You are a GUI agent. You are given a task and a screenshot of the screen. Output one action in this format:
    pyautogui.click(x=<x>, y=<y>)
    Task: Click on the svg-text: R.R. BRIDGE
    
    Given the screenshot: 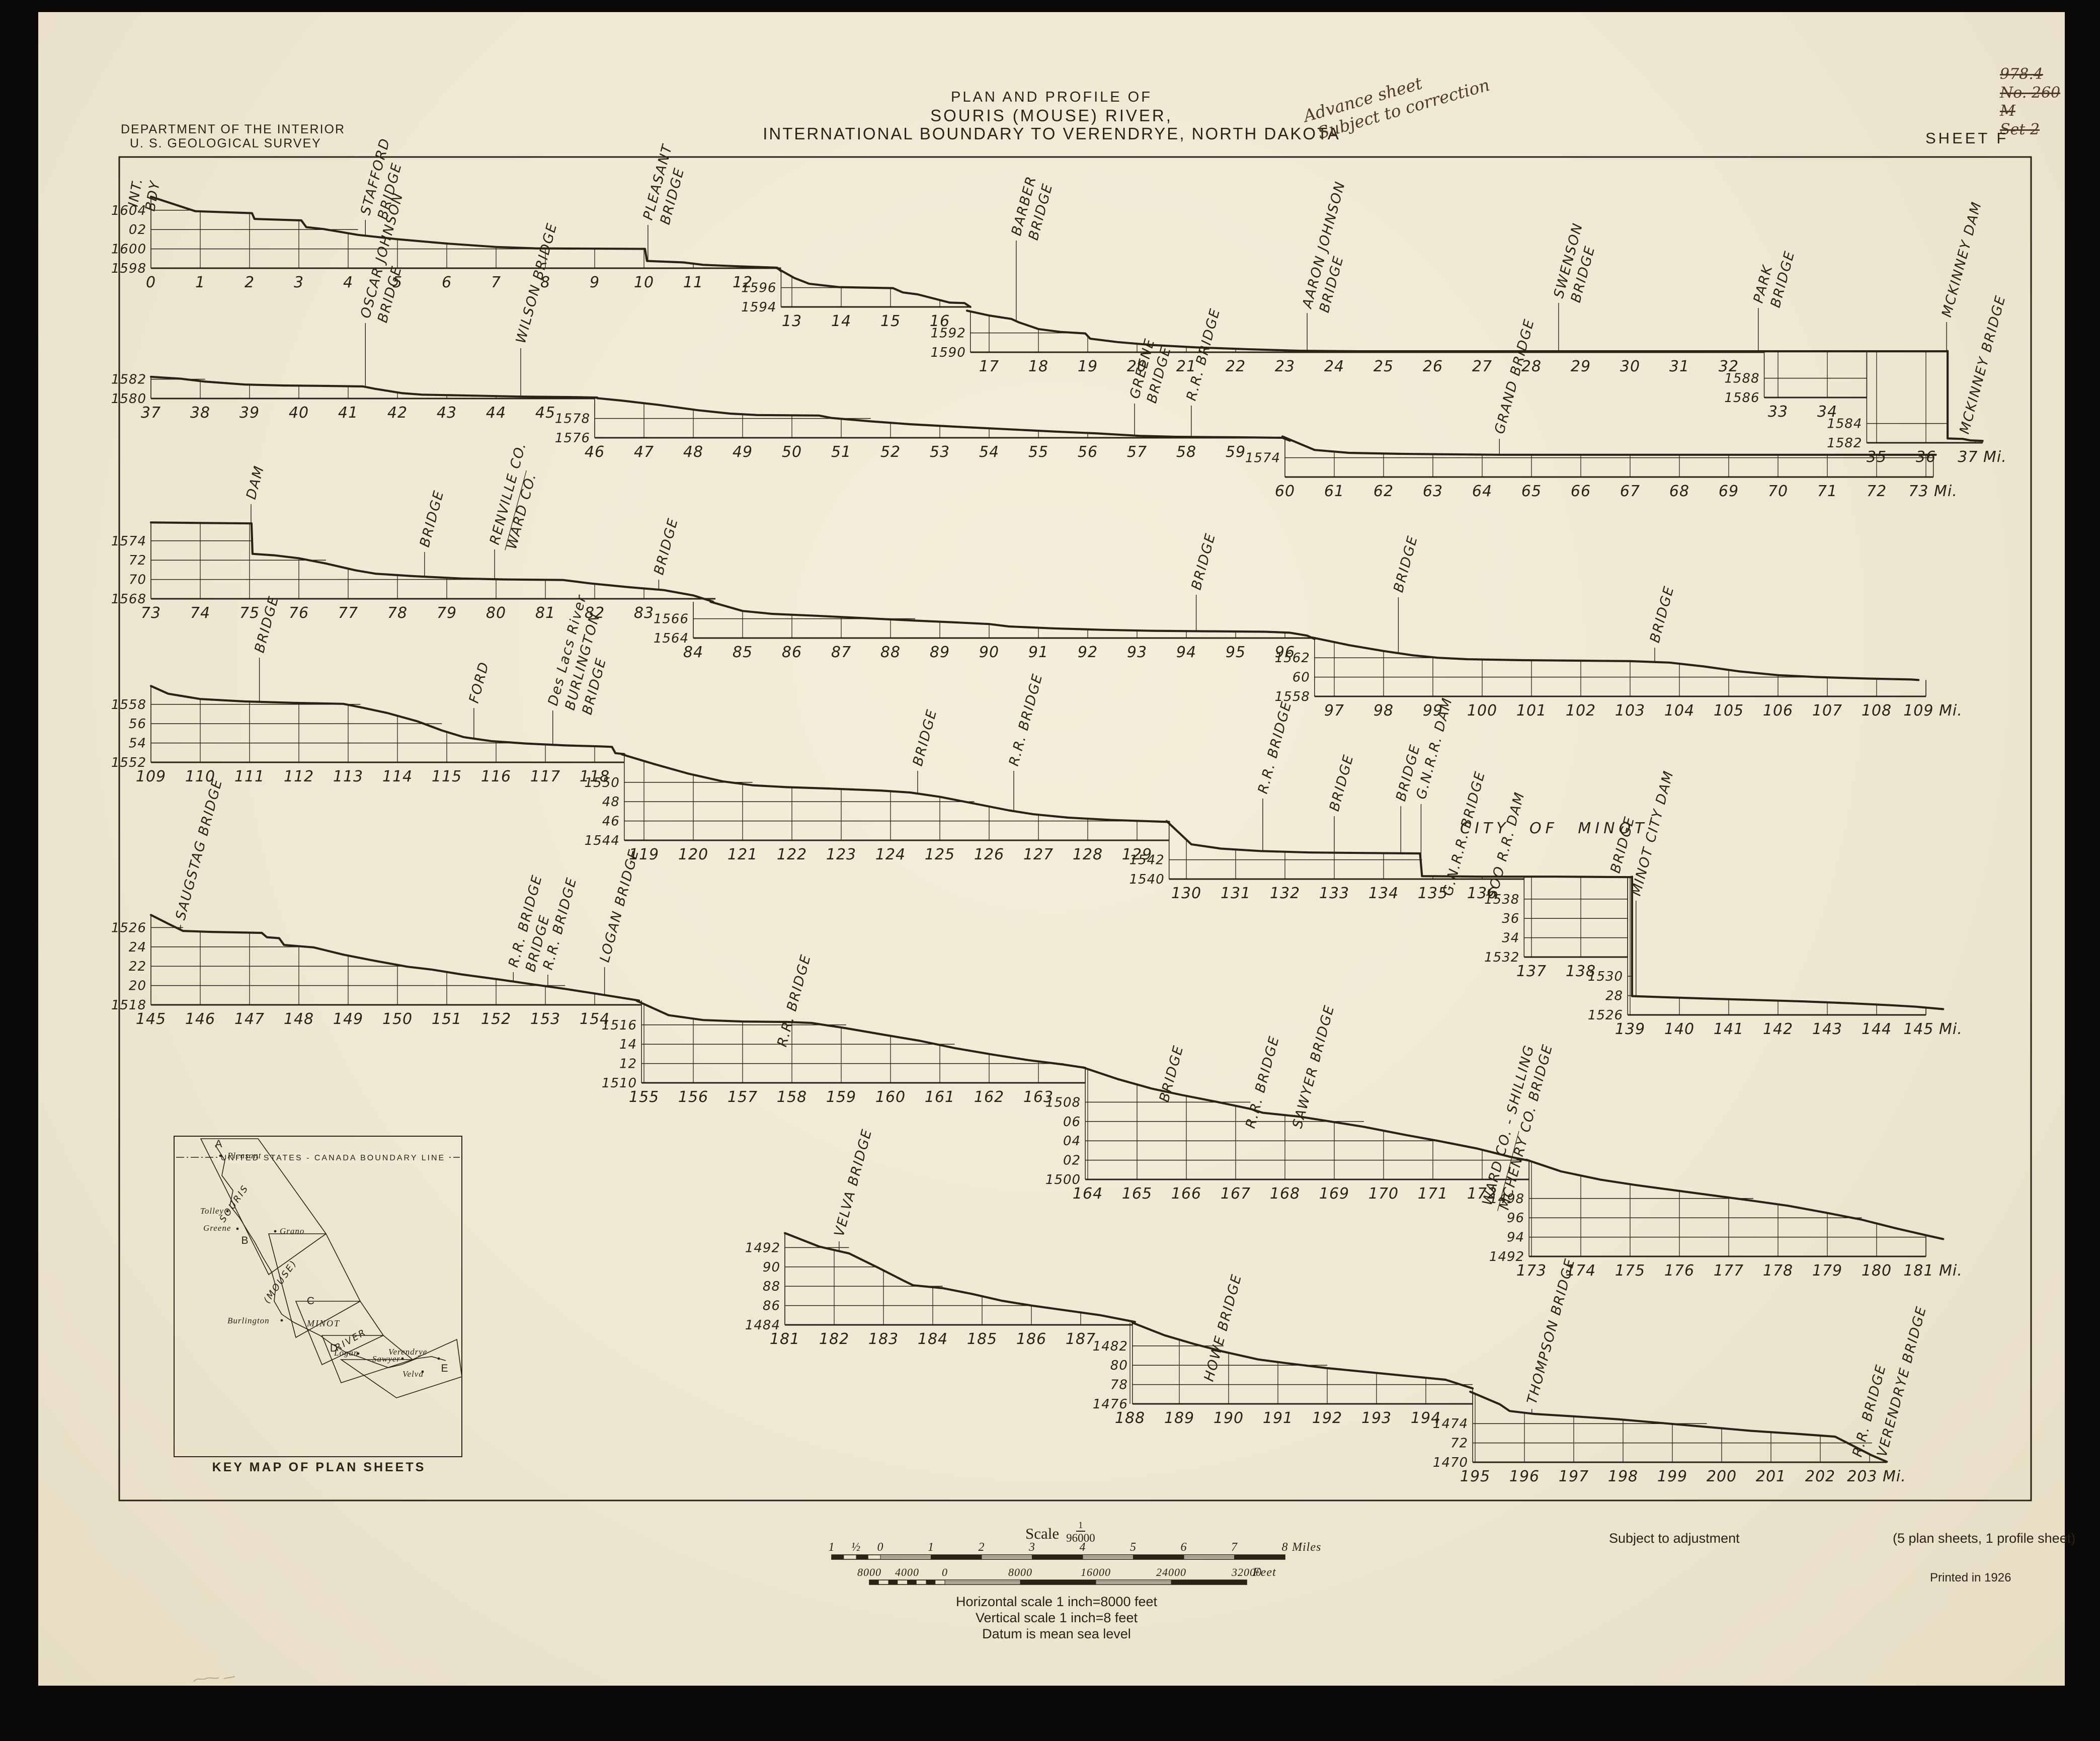 What is the action you would take?
    pyautogui.click(x=794, y=1001)
    